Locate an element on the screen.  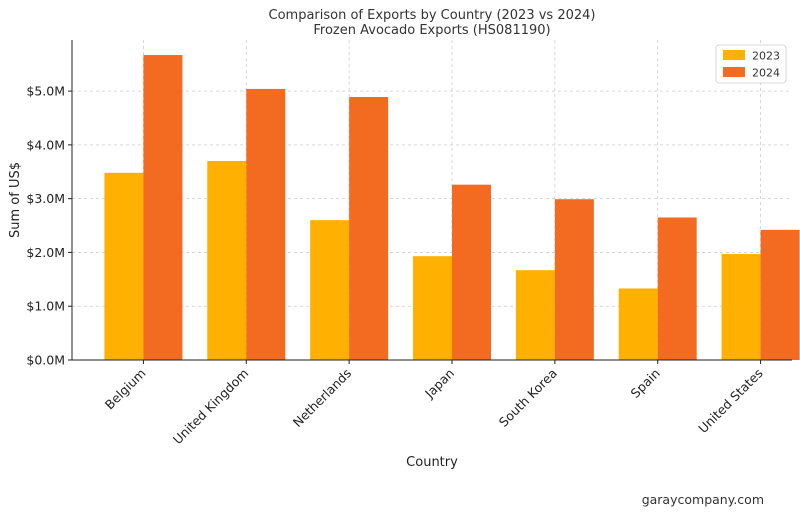
bar-2024-spain is located at coordinates (677, 288).